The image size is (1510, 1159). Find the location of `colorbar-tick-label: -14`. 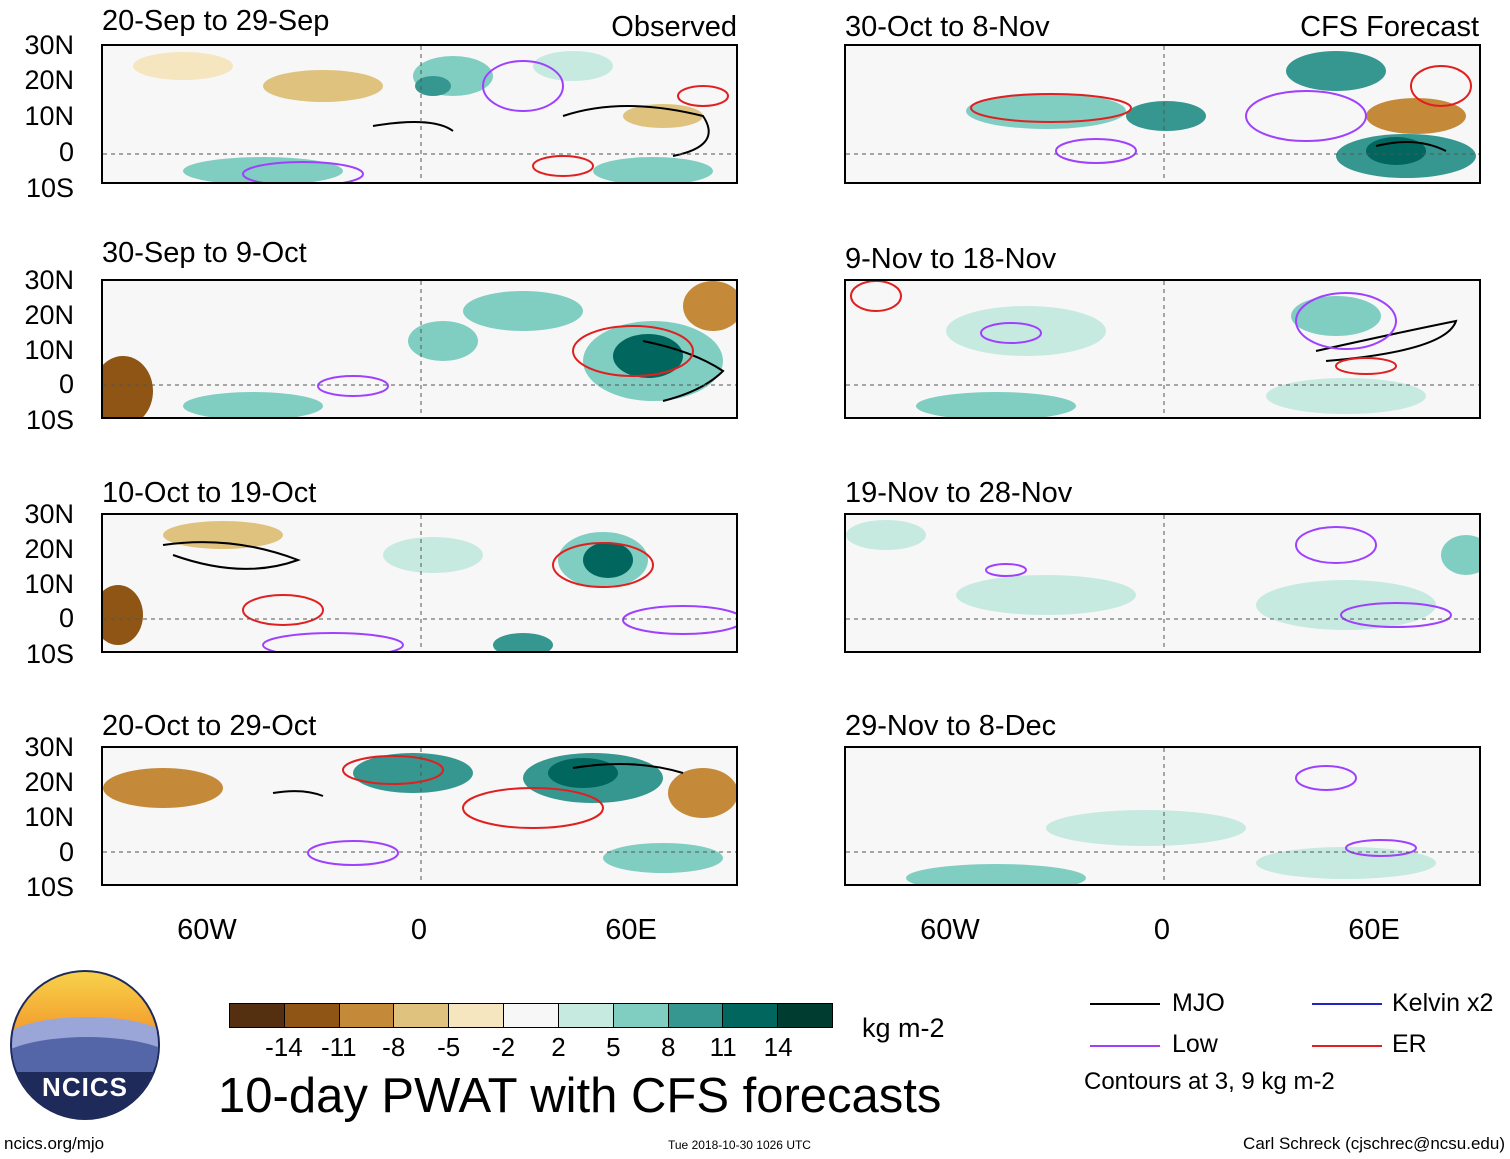

colorbar-tick-label: -14 is located at coordinates (284, 1047).